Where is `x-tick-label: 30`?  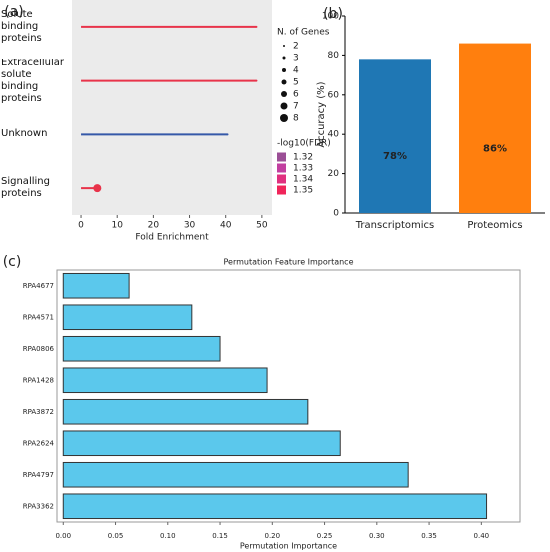 x-tick-label: 30 is located at coordinates (190, 226).